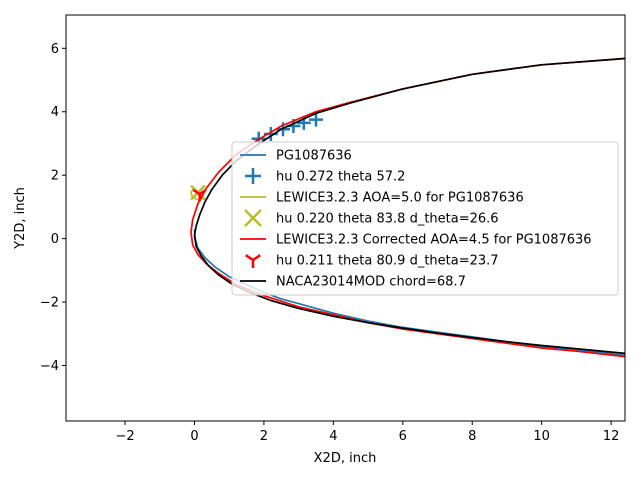 The image size is (640, 480). I want to click on x-tick-label: 4, so click(333, 436).